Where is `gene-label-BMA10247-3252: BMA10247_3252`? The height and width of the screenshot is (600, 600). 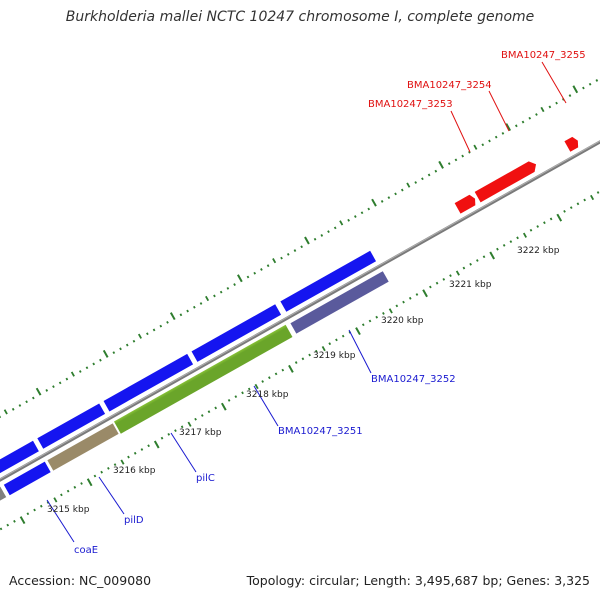 gene-label-BMA10247-3252: BMA10247_3252 is located at coordinates (413, 379).